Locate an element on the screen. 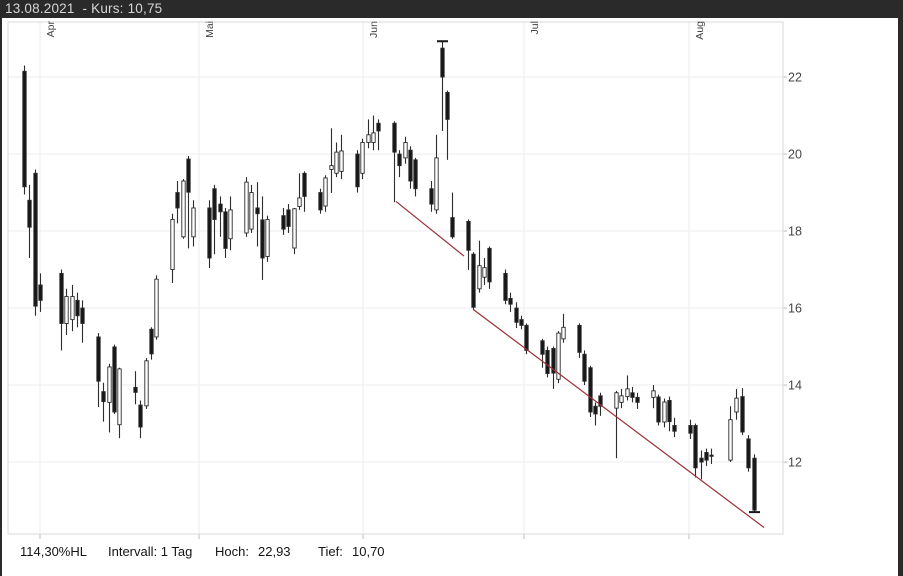  high-value: 22,93 is located at coordinates (274, 551).